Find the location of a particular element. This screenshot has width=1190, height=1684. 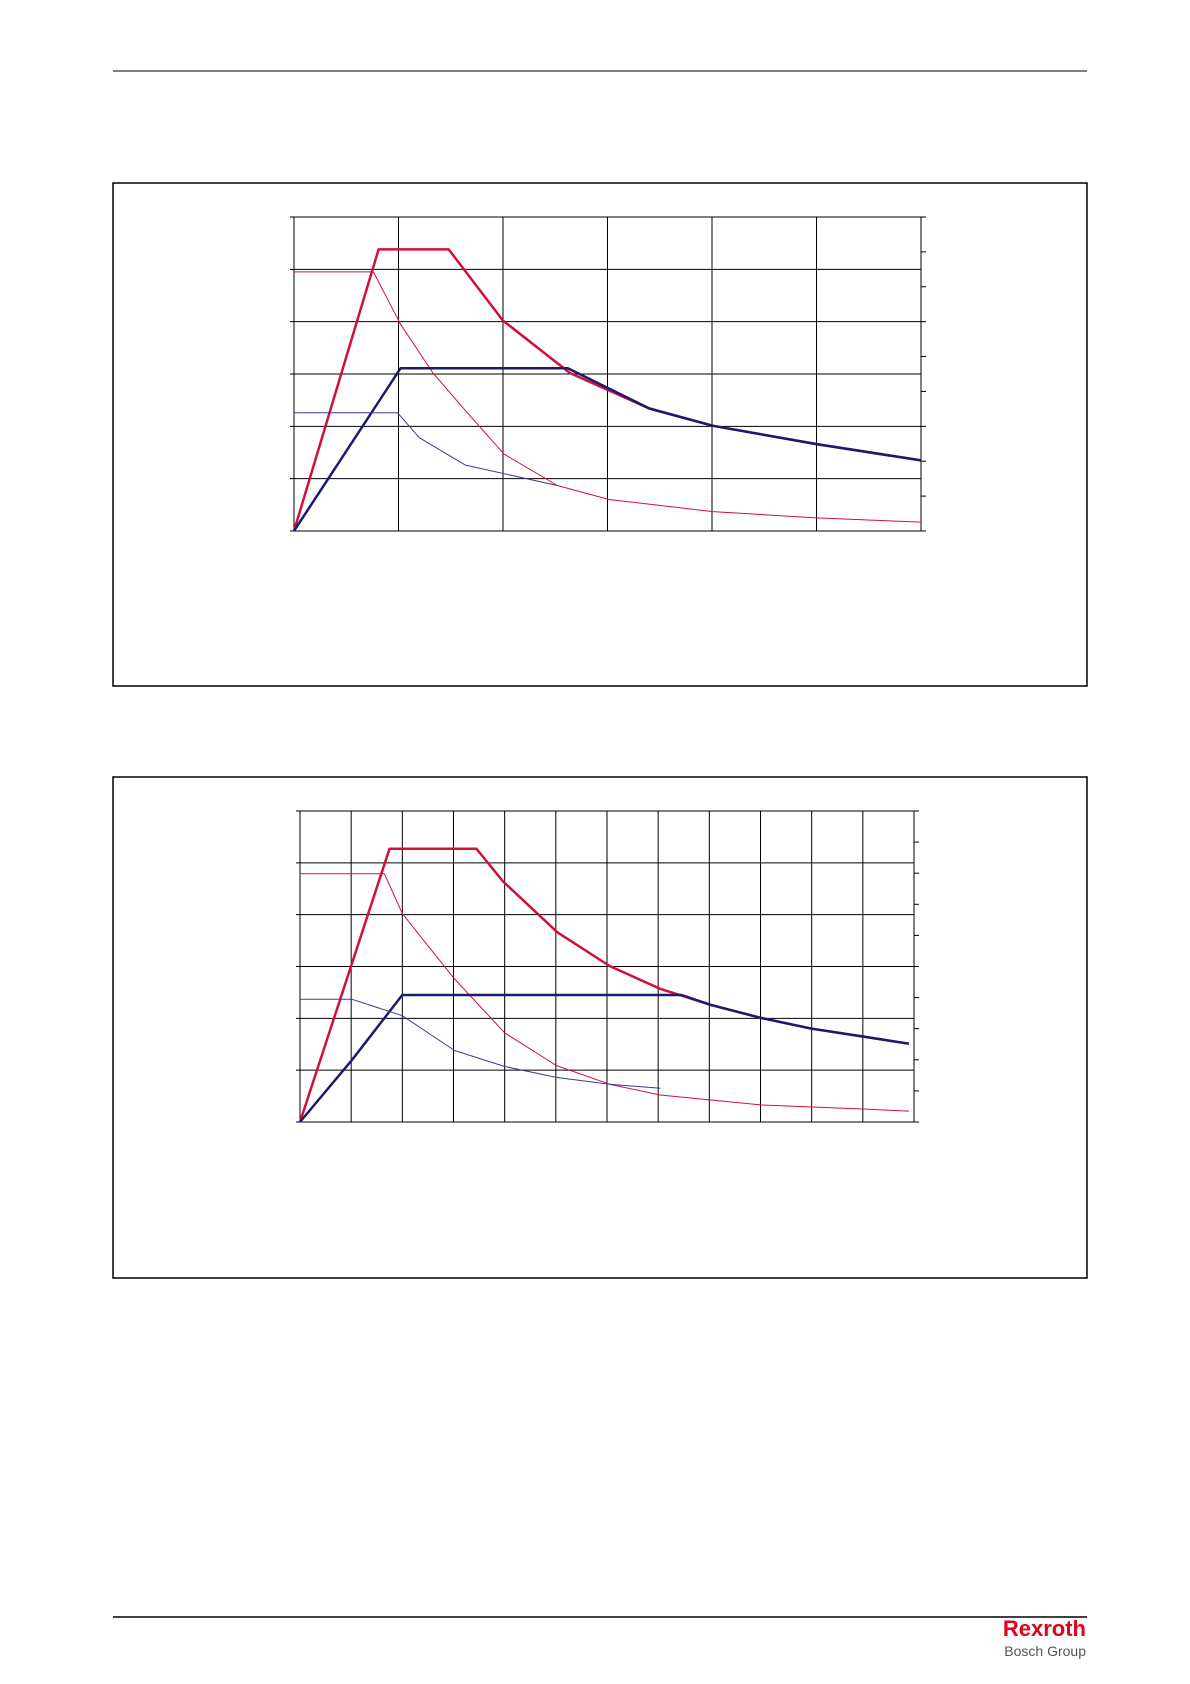

brand-group: Bosch Group is located at coordinates (1045, 1651).